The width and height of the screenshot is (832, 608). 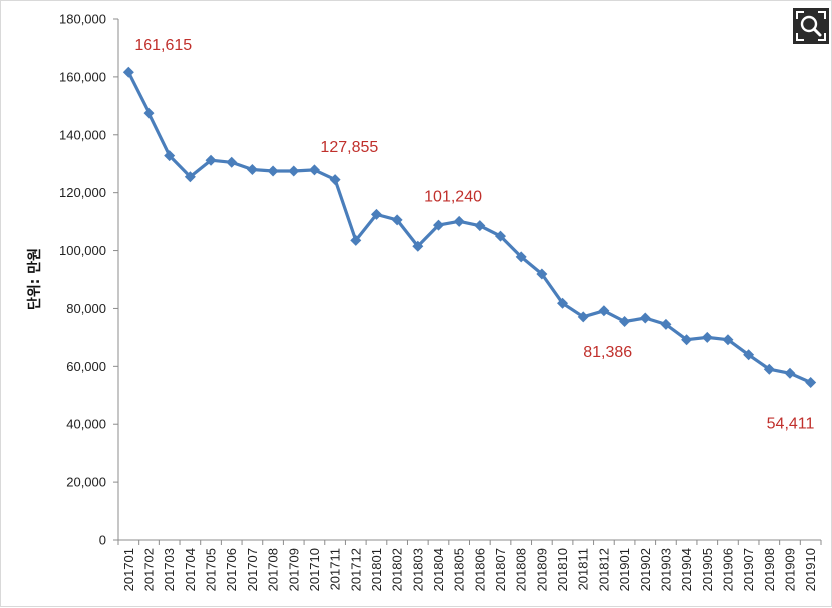 What do you see at coordinates (417, 569) in the screenshot?
I see `x-tick-label: 201803` at bounding box center [417, 569].